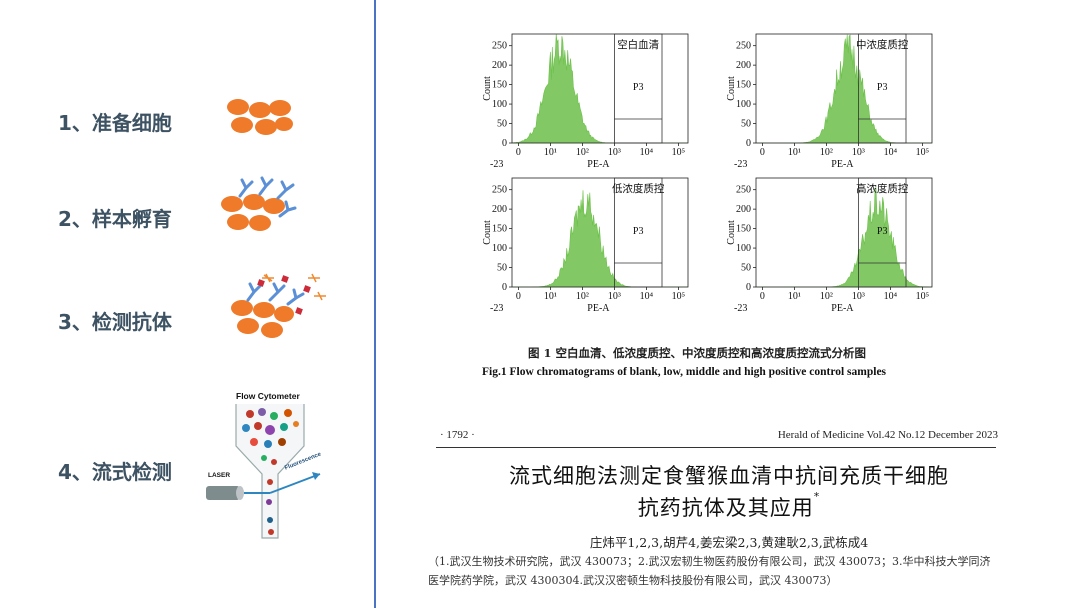  Describe the element at coordinates (115, 219) in the screenshot. I see `step-2-label: 2、样本孵育` at that location.